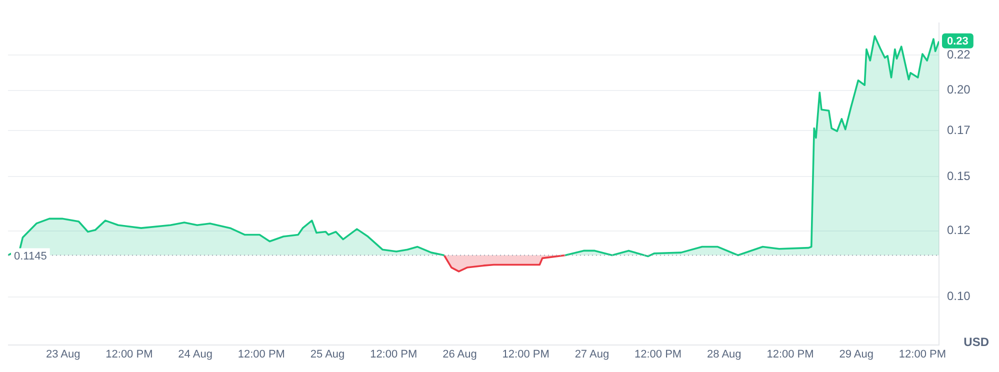 The image size is (999, 372). Describe the element at coordinates (856, 354) in the screenshot. I see `x-tick-label: 29 Aug` at that location.